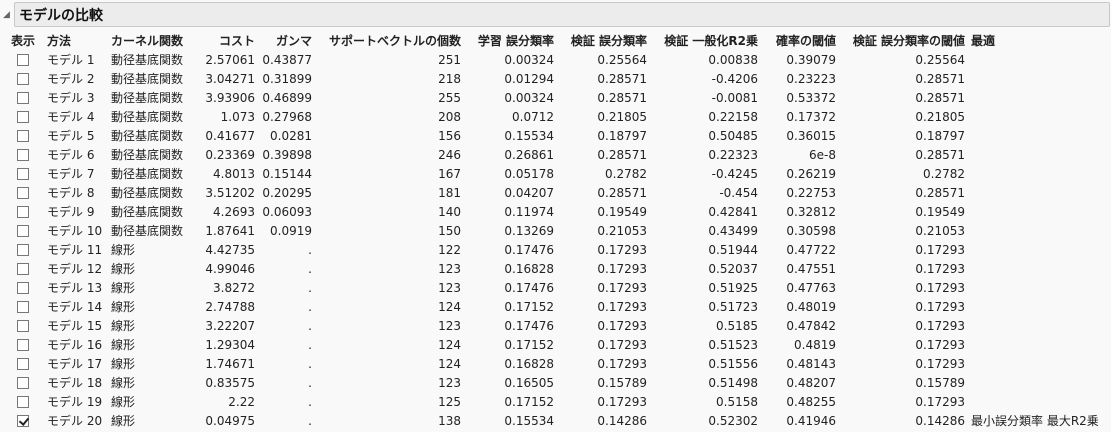 This screenshot has width=1111, height=432. I want to click on prob-threshold-cell: 0.47763, so click(811, 287).